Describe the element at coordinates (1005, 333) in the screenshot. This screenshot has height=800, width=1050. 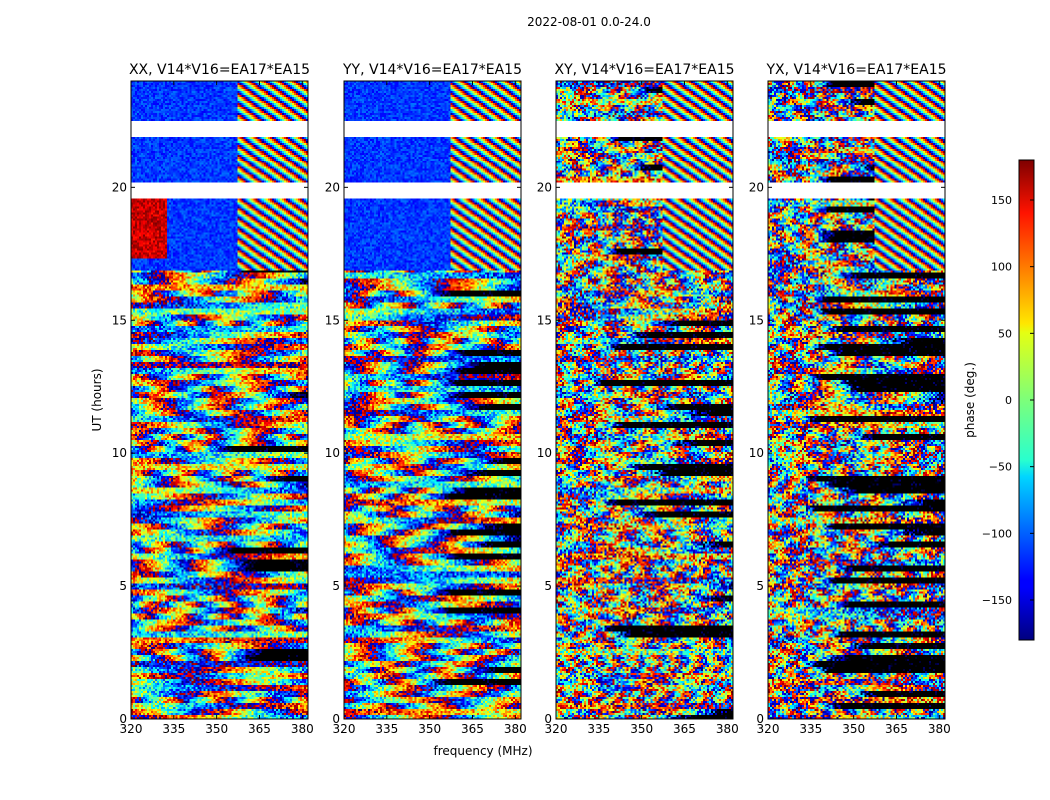
I see `colorbar-tick-label: 50` at that location.